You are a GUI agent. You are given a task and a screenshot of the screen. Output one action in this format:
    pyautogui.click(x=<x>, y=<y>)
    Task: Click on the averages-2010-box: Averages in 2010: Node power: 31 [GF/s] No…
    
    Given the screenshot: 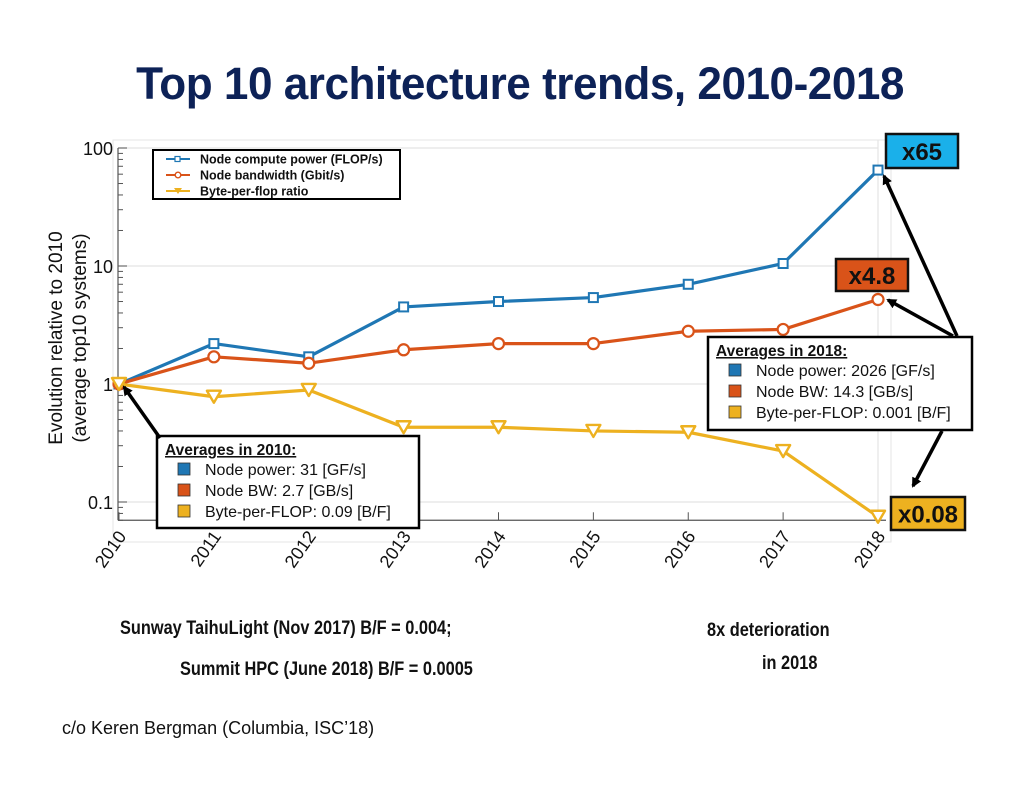 What is the action you would take?
    pyautogui.click(x=288, y=482)
    